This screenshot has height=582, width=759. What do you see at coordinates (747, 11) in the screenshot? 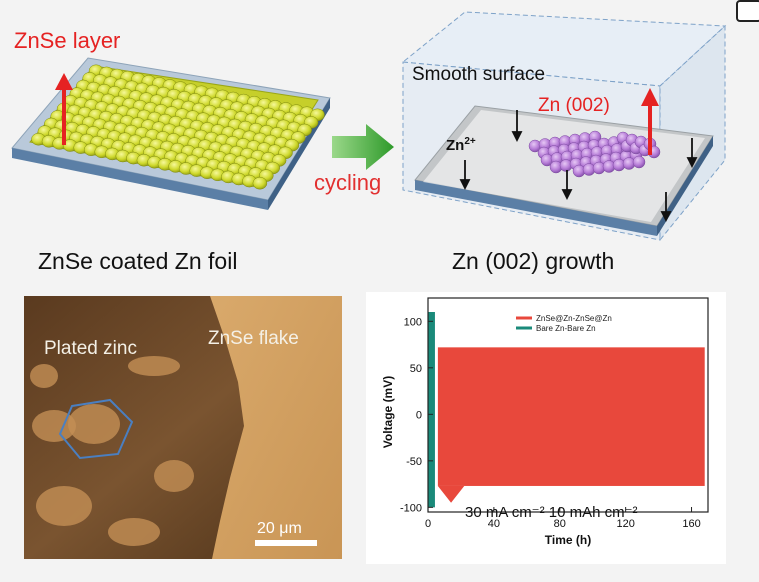
I see `corner-button` at bounding box center [747, 11].